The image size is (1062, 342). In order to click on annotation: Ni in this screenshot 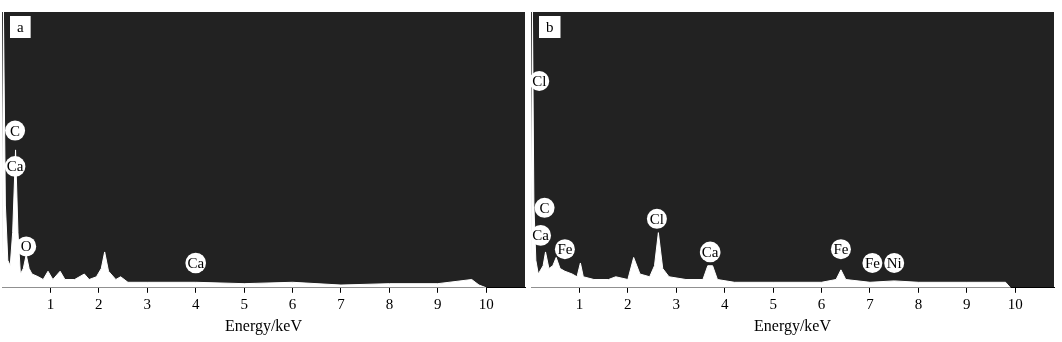, I will do `click(894, 262)`.